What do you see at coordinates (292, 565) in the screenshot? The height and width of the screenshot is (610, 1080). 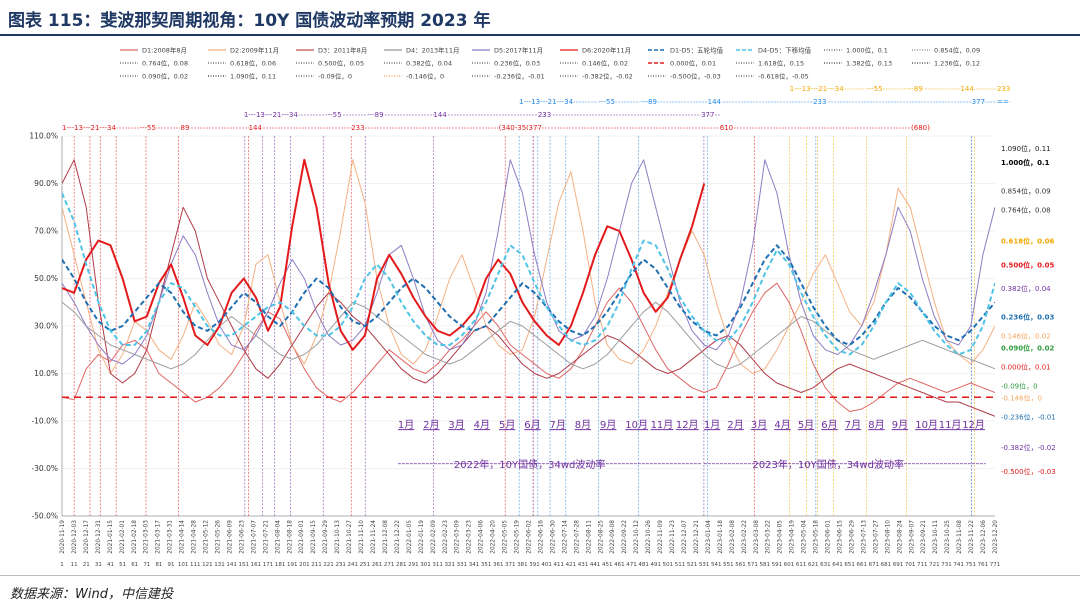 I see `x-tick-index: 191` at bounding box center [292, 565].